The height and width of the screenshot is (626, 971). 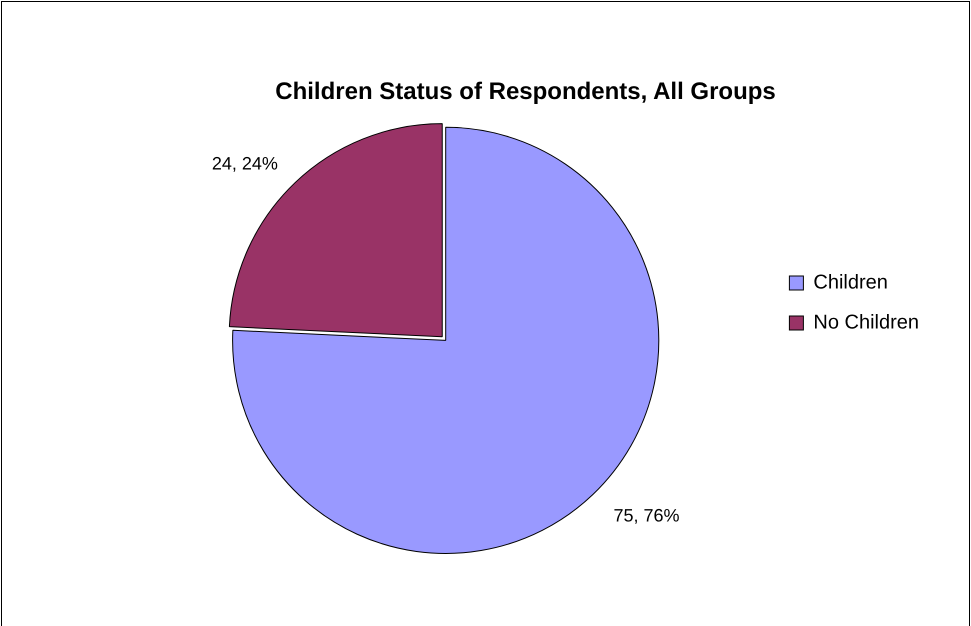 What do you see at coordinates (245, 163) in the screenshot?
I see `data-label: 24, 24%` at bounding box center [245, 163].